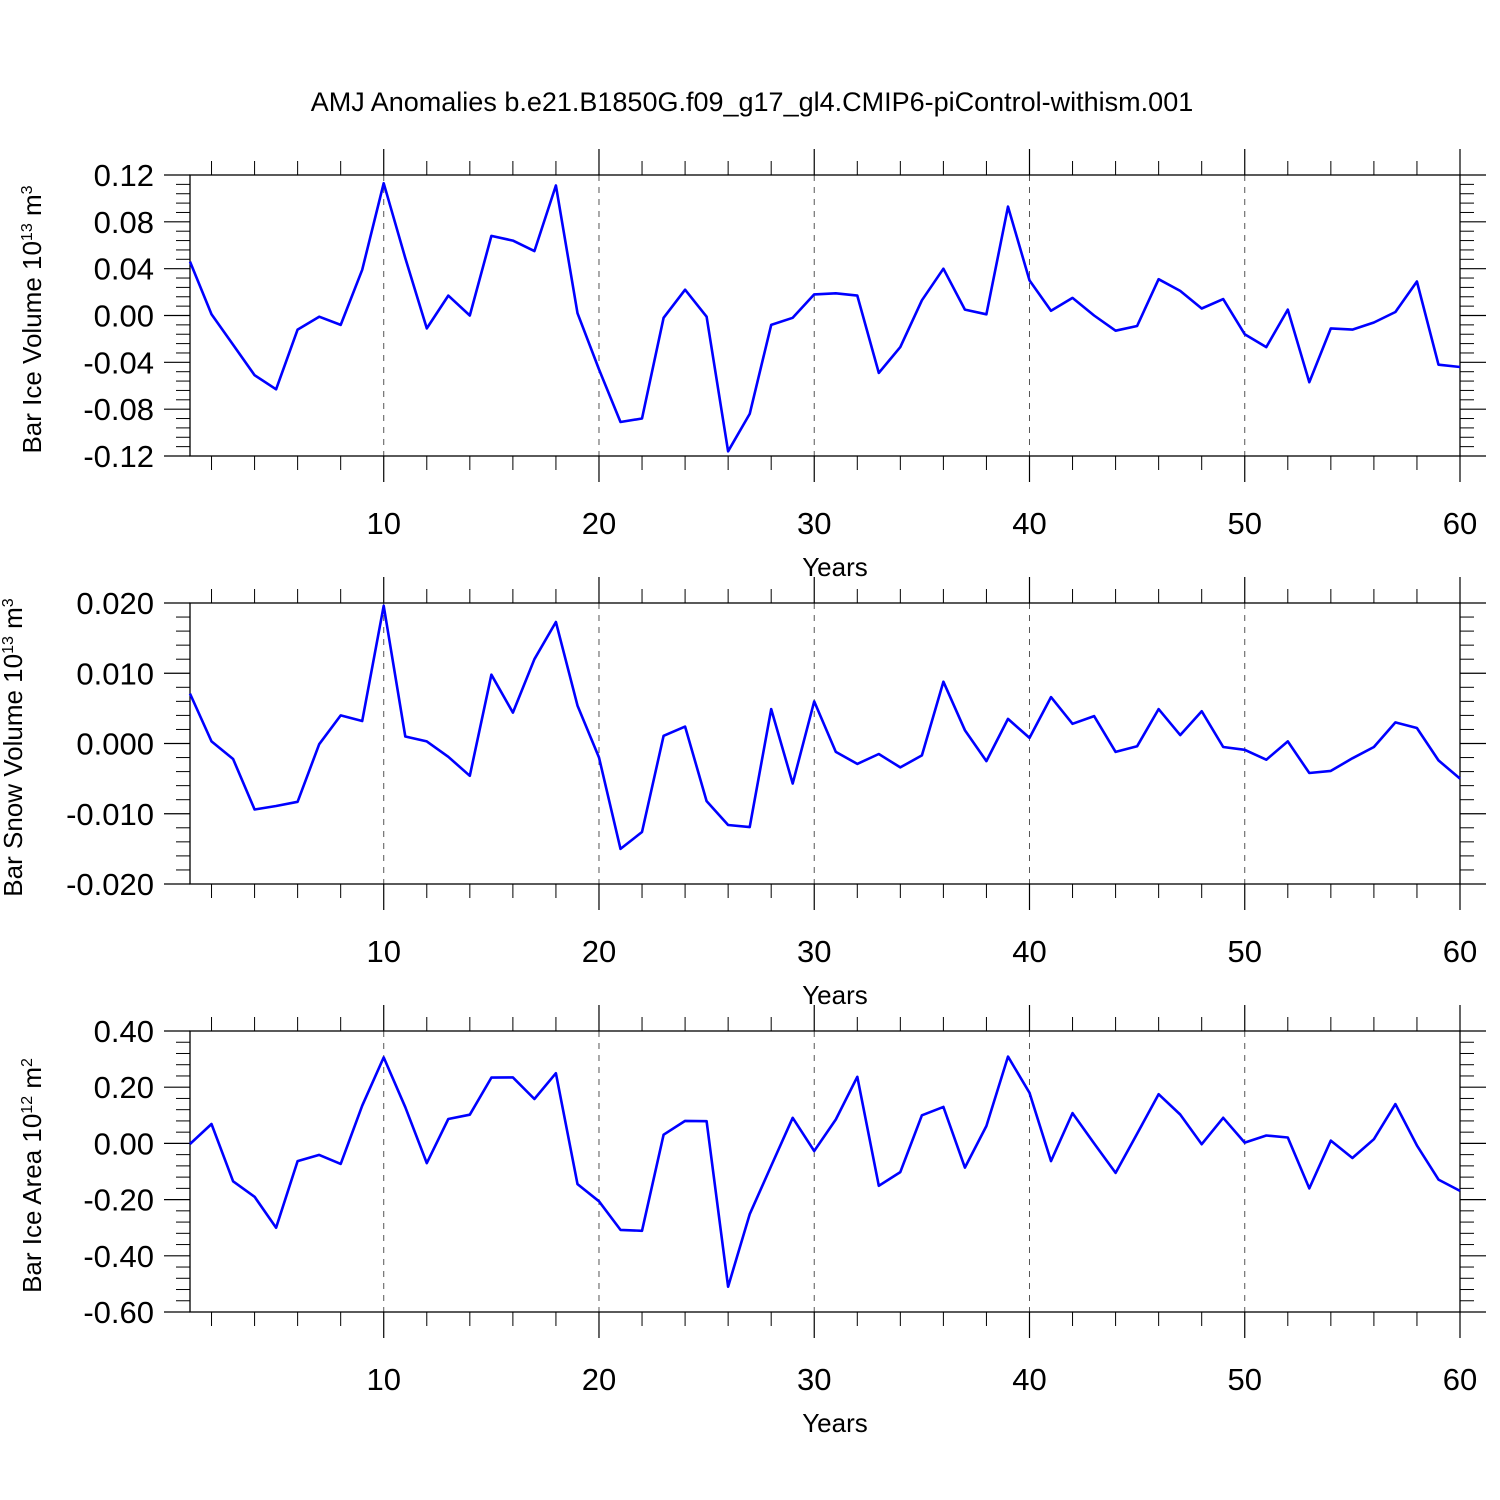 The width and height of the screenshot is (1500, 1500). What do you see at coordinates (118, 362) in the screenshot?
I see `y-tick-label: -0.04` at bounding box center [118, 362].